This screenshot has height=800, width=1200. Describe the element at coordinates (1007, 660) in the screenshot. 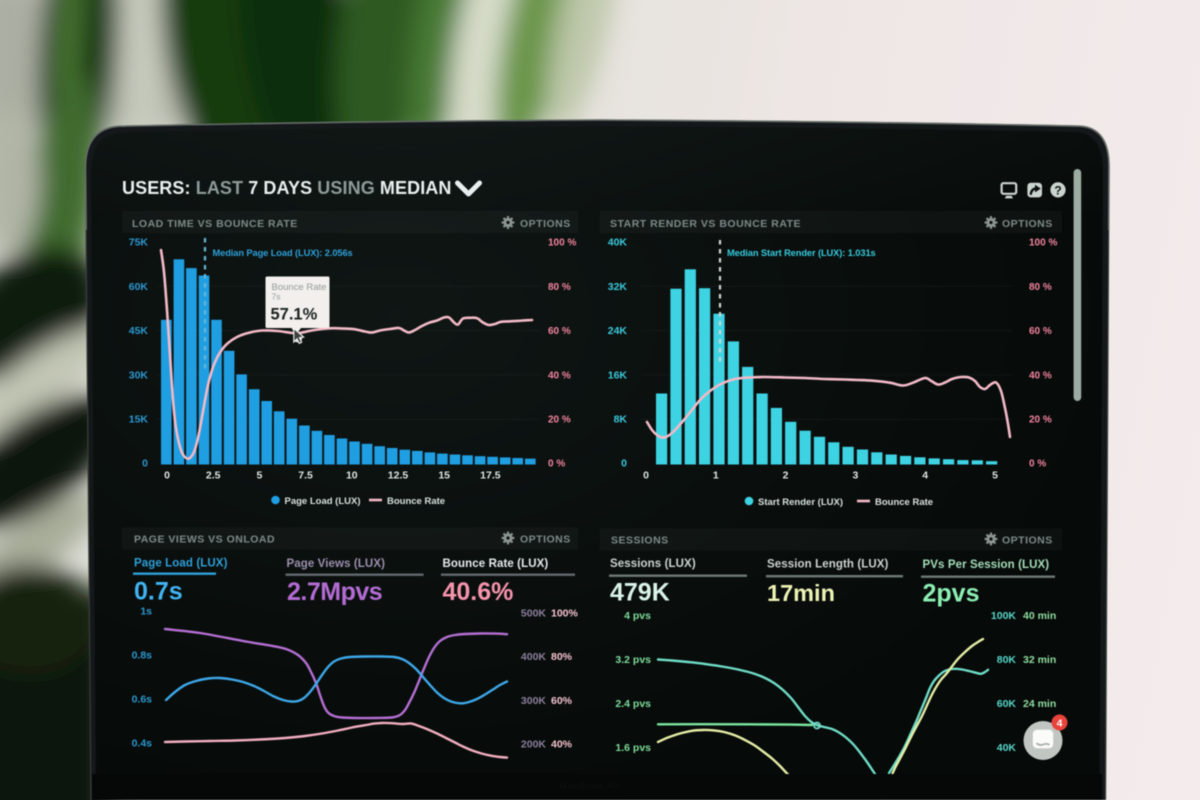

I see `svg-text: 80K` at that location.